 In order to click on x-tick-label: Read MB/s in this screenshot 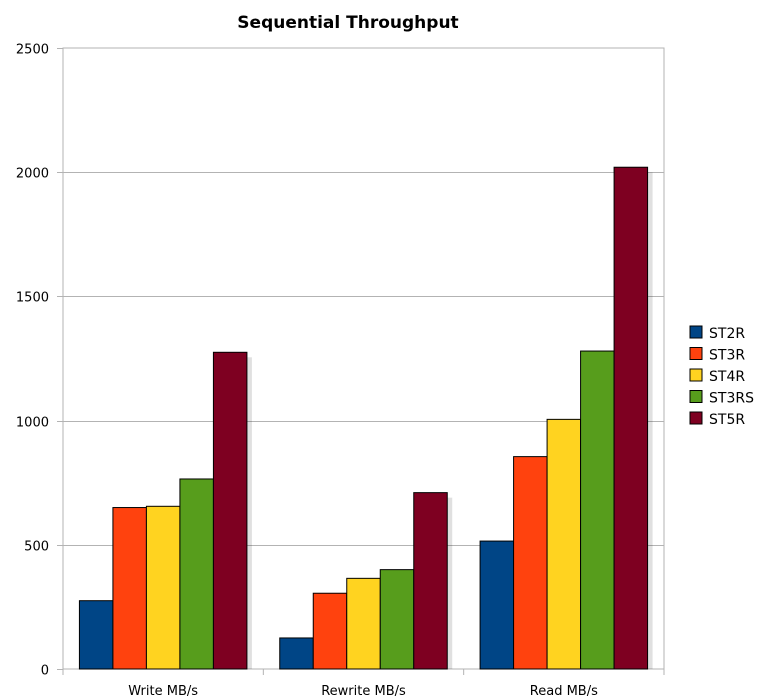, I will do `click(564, 691)`.